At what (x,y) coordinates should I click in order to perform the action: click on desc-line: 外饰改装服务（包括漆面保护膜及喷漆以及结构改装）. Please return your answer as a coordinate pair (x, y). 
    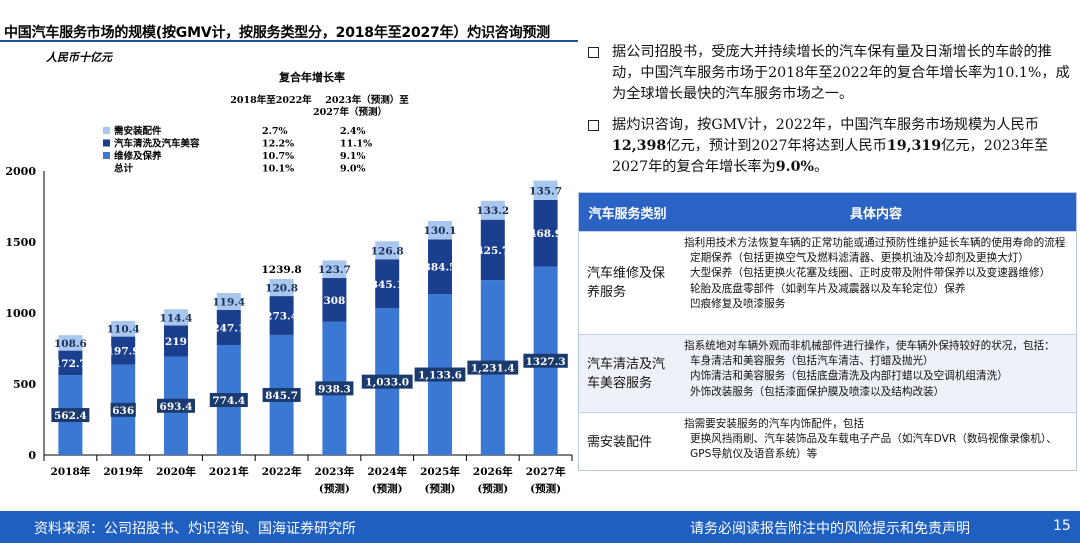
    Looking at the image, I should click on (817, 391).